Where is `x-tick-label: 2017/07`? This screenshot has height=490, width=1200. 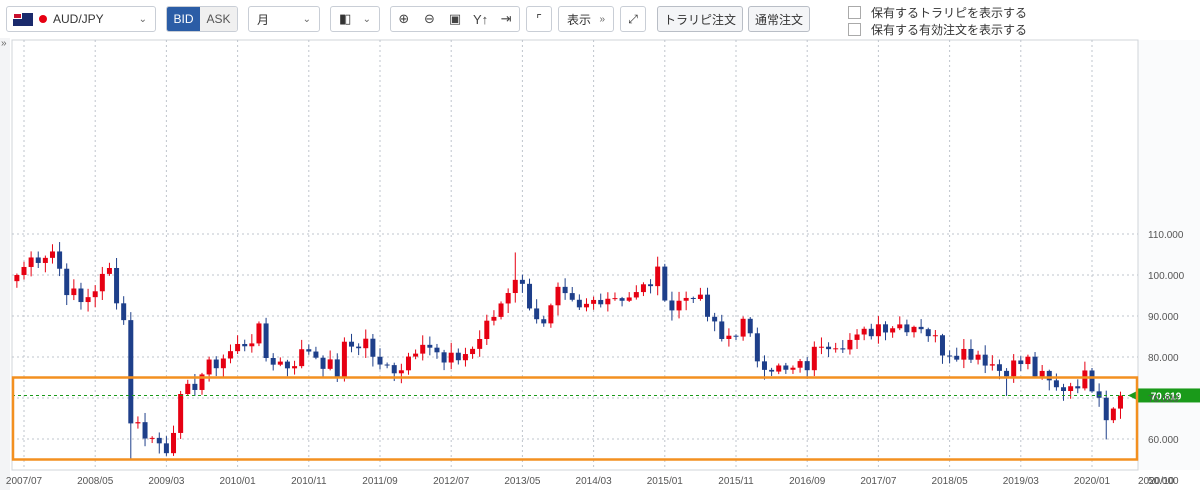 x-tick-label: 2017/07 is located at coordinates (878, 481).